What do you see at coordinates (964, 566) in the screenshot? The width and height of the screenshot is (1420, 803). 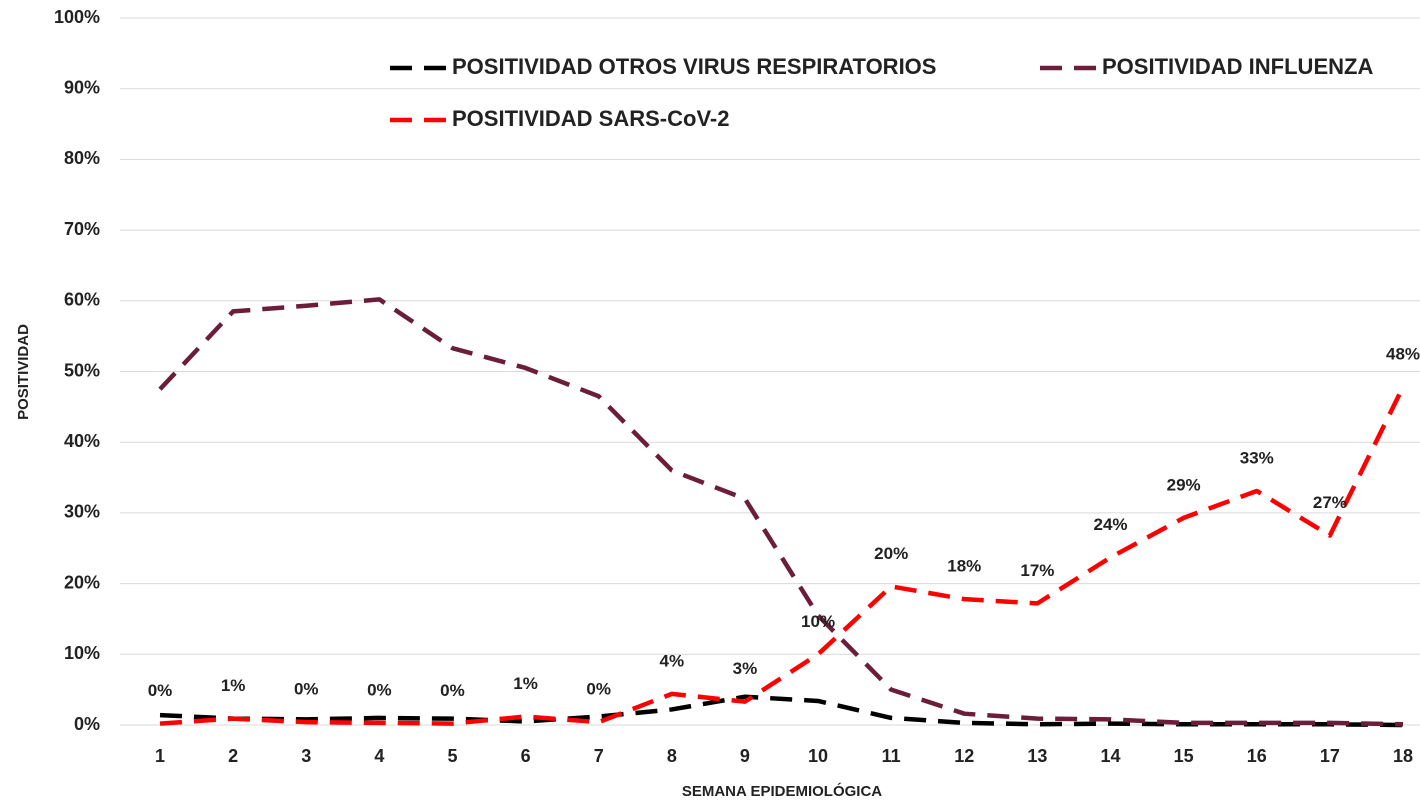 I see `data-label: 18%` at bounding box center [964, 566].